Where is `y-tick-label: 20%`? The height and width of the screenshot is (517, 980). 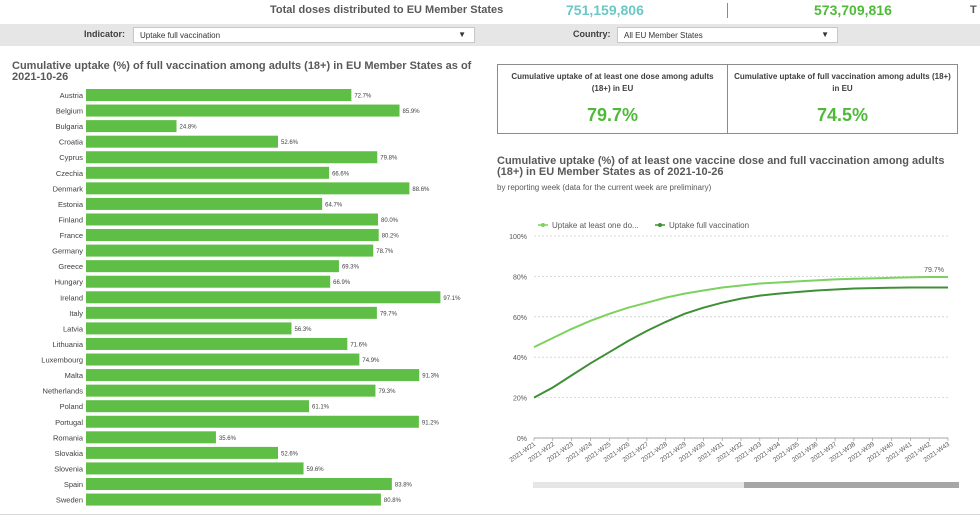
y-tick-label: 20% is located at coordinates (520, 399).